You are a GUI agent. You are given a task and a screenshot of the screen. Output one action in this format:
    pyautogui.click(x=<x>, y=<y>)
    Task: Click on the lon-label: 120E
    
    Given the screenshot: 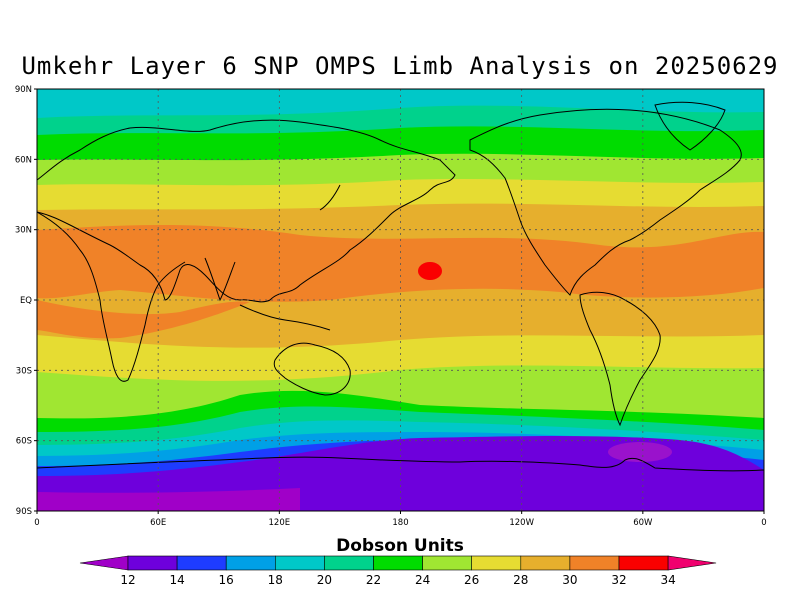 What is the action you would take?
    pyautogui.click(x=280, y=523)
    